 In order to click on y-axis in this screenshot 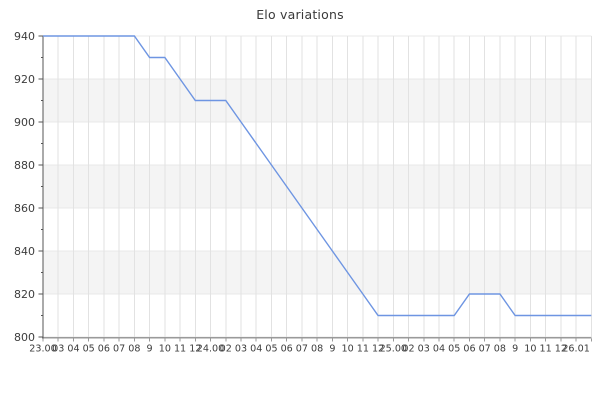, I will do `click(41, 187)`.